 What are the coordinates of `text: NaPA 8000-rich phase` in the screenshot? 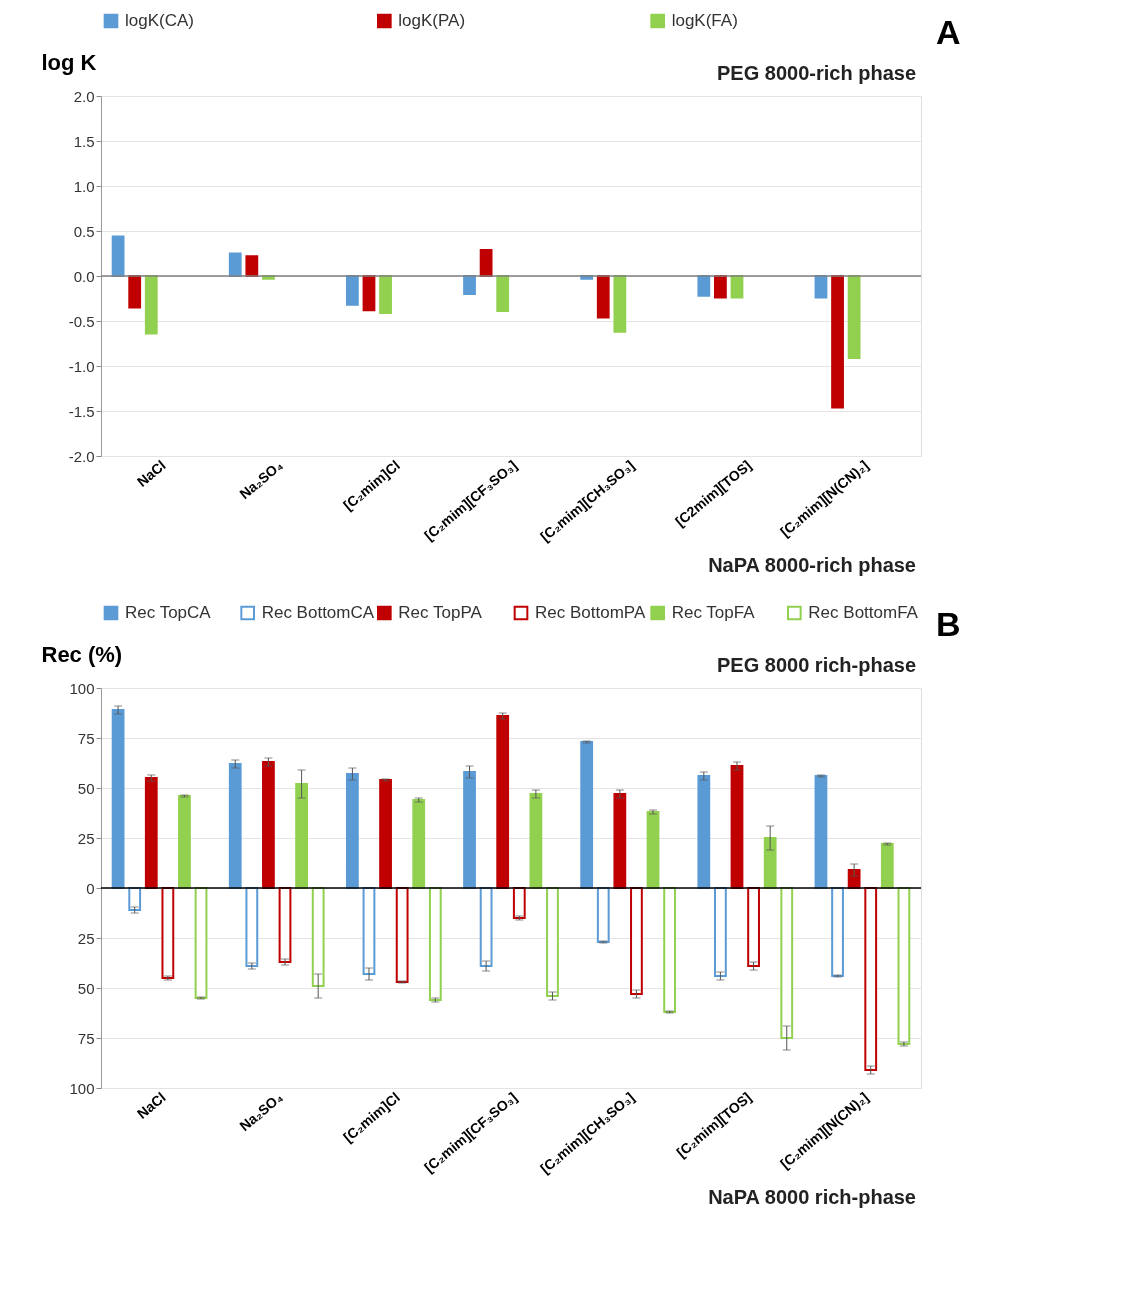 It's located at (812, 565).